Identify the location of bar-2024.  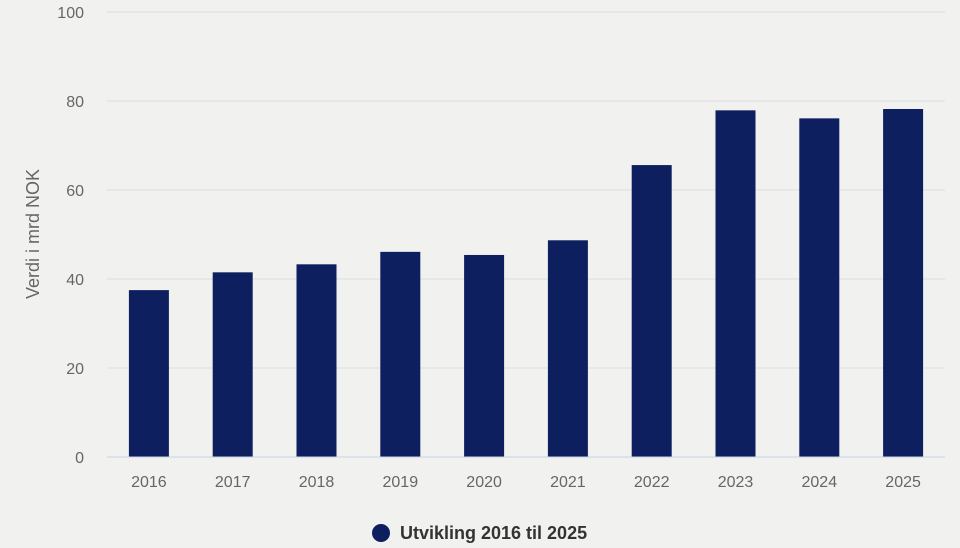
(819, 287).